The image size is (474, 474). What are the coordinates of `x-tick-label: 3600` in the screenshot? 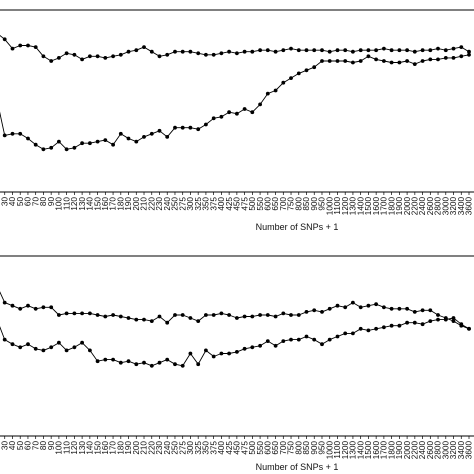 It's located at (469, 450).